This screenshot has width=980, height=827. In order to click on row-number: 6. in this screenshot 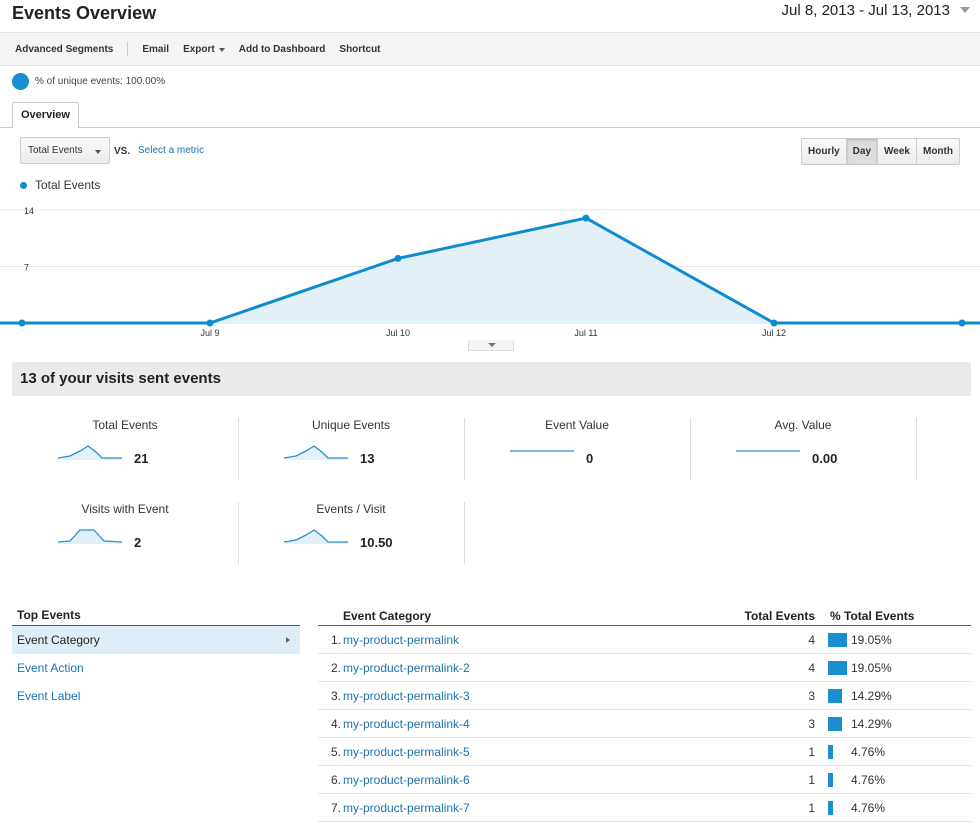, I will do `click(335, 780)`.